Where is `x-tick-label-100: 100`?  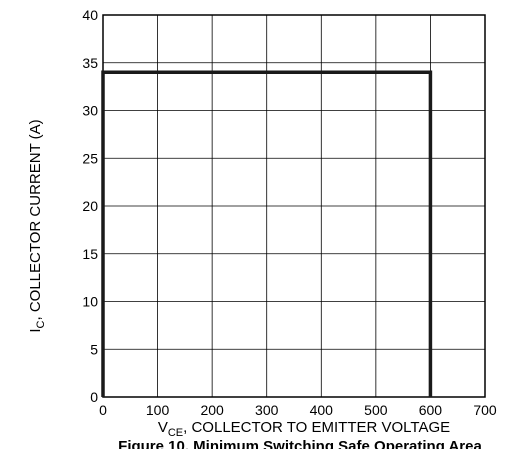 x-tick-label-100: 100 is located at coordinates (158, 410).